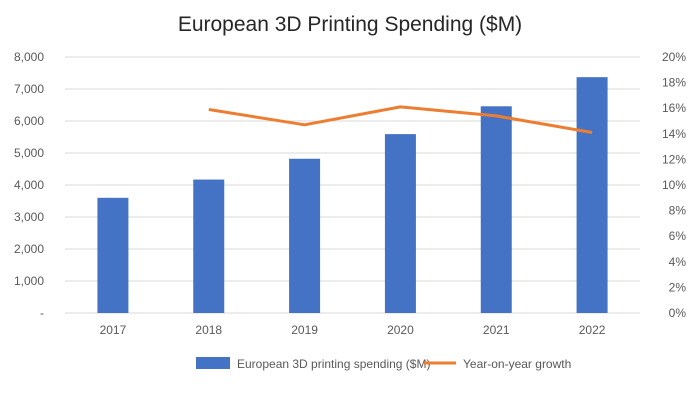  Describe the element at coordinates (29, 217) in the screenshot. I see `y-left-tick-label: 3,000` at that location.